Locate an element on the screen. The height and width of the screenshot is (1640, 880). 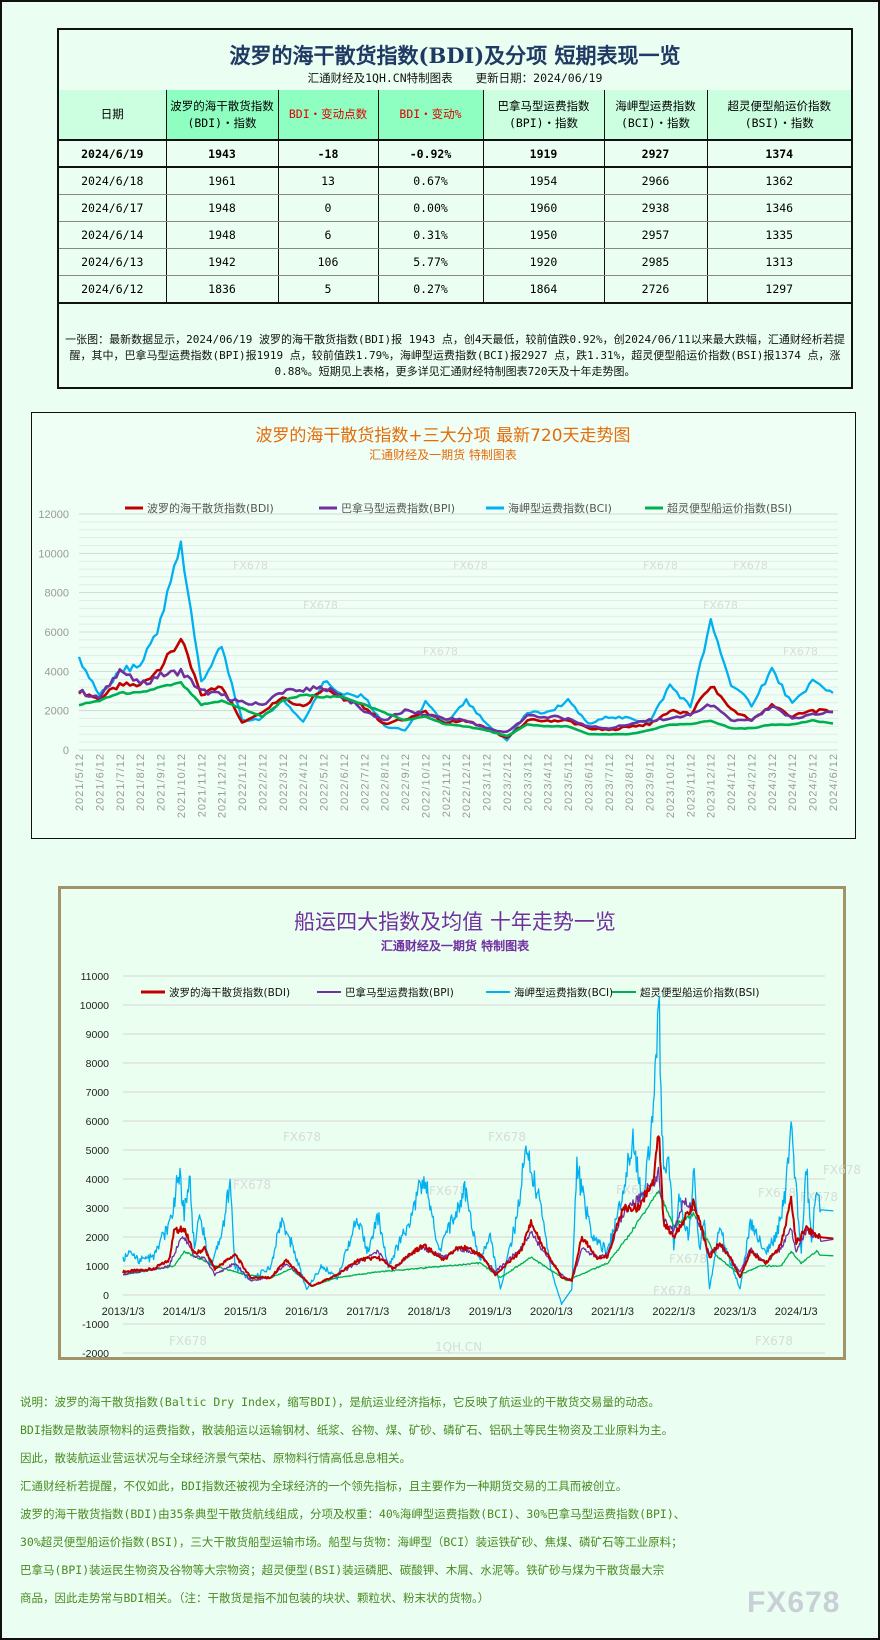
header-line: (BCI)・指数 is located at coordinates (655, 122).